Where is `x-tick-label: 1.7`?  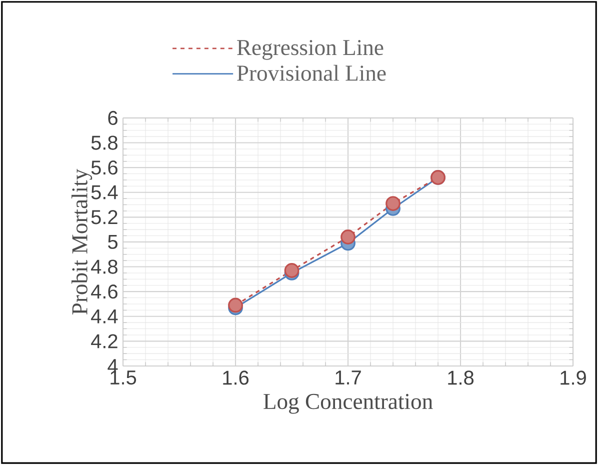 x-tick-label: 1.7 is located at coordinates (348, 377).